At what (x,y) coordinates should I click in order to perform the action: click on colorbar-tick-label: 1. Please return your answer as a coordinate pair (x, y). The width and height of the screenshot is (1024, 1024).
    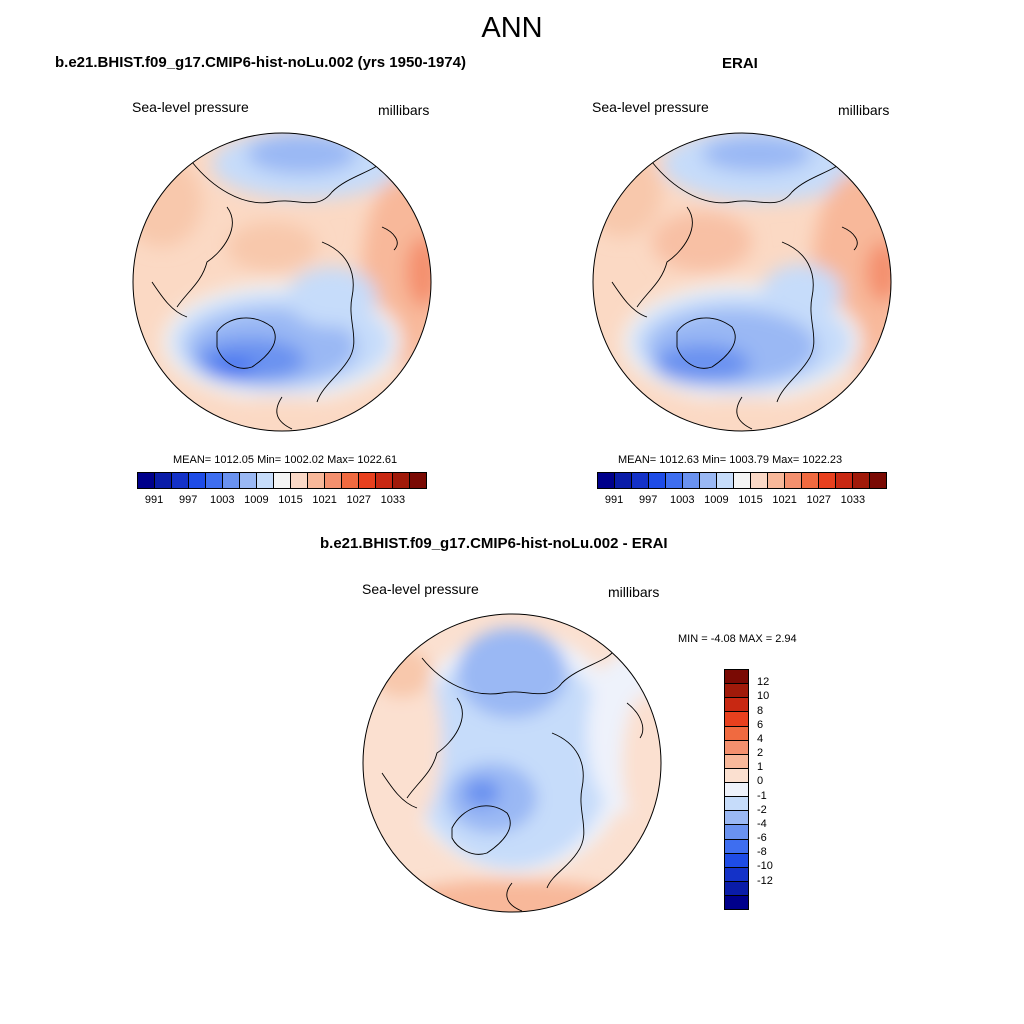
    Looking at the image, I should click on (760, 767).